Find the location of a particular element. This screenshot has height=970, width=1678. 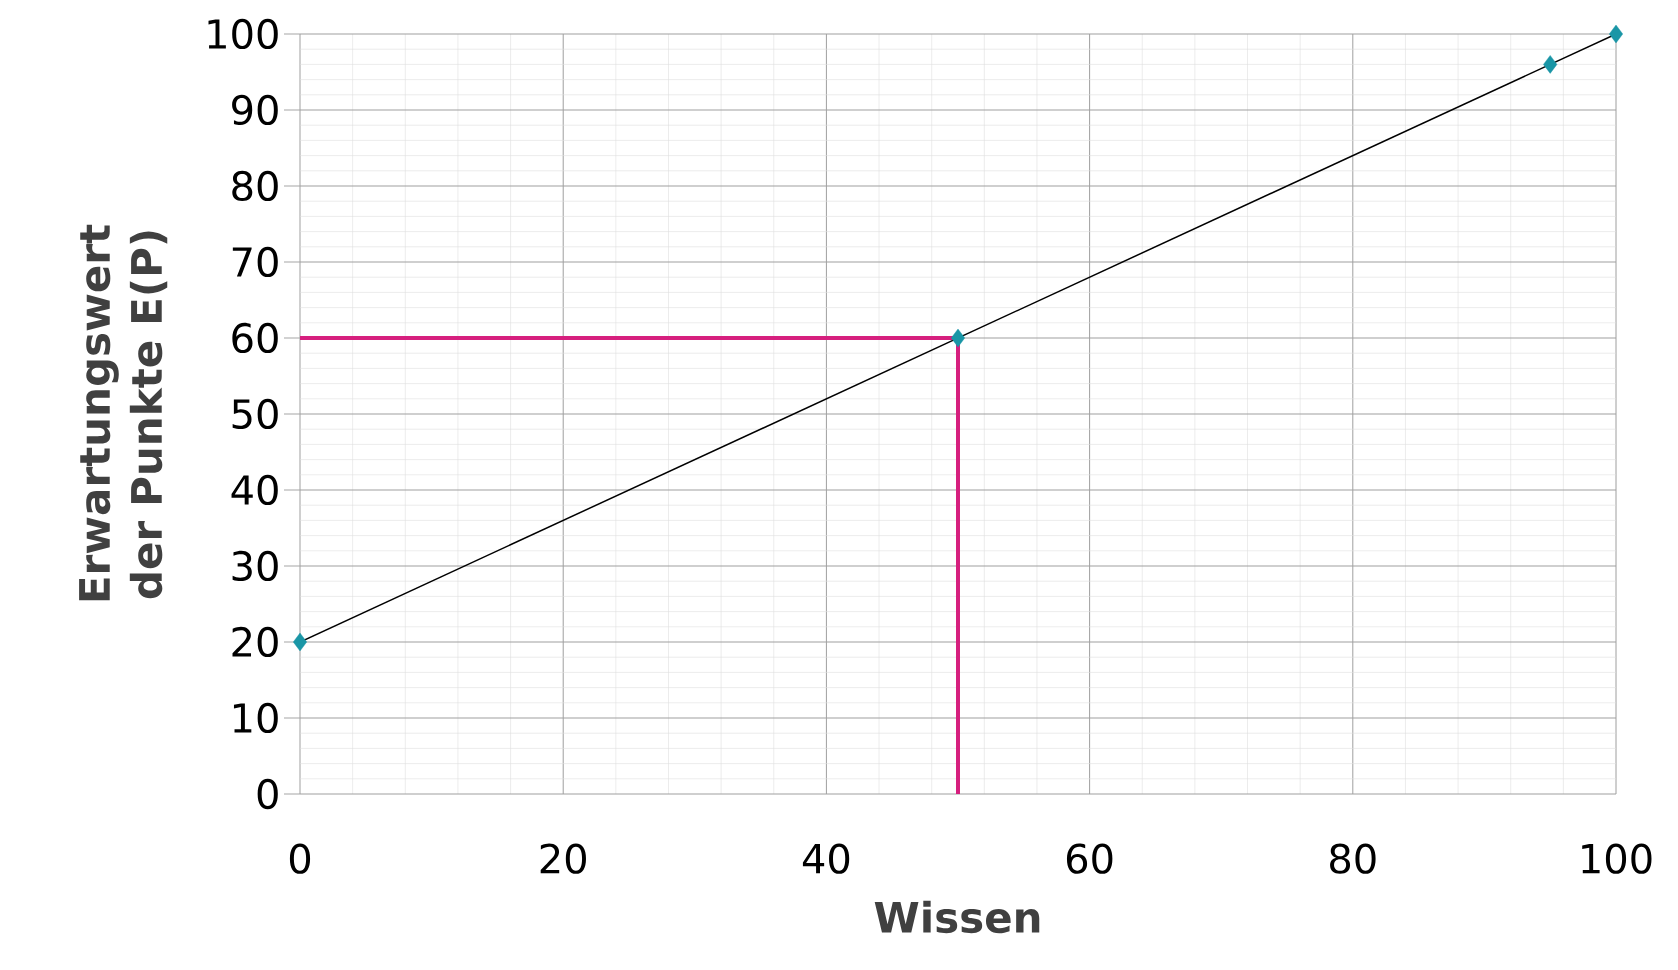

y-tick-label: 100 is located at coordinates (243, 34).